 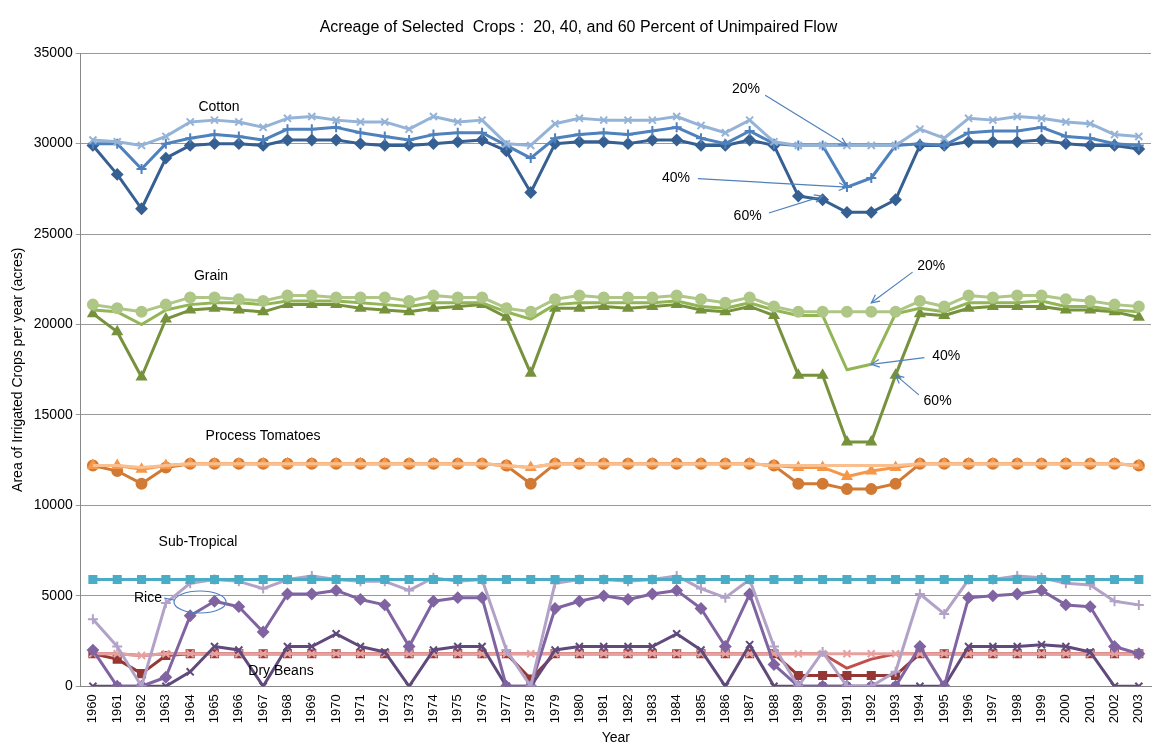 I want to click on x-tick-label: 1994, so click(x=919, y=709).